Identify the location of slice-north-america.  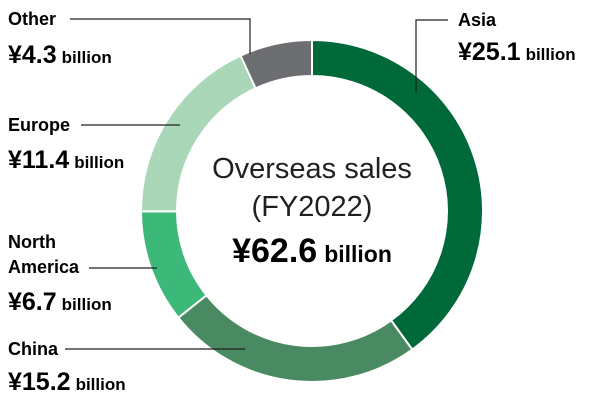
(173, 265).